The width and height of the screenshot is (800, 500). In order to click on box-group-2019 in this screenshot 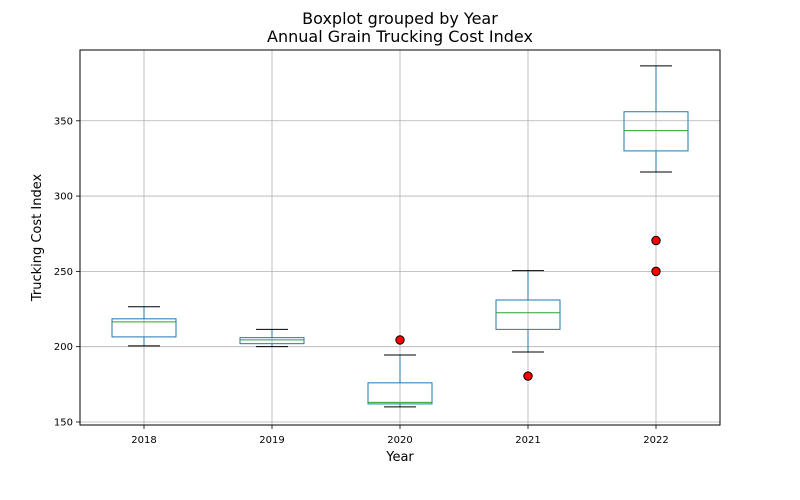, I will do `click(272, 338)`.